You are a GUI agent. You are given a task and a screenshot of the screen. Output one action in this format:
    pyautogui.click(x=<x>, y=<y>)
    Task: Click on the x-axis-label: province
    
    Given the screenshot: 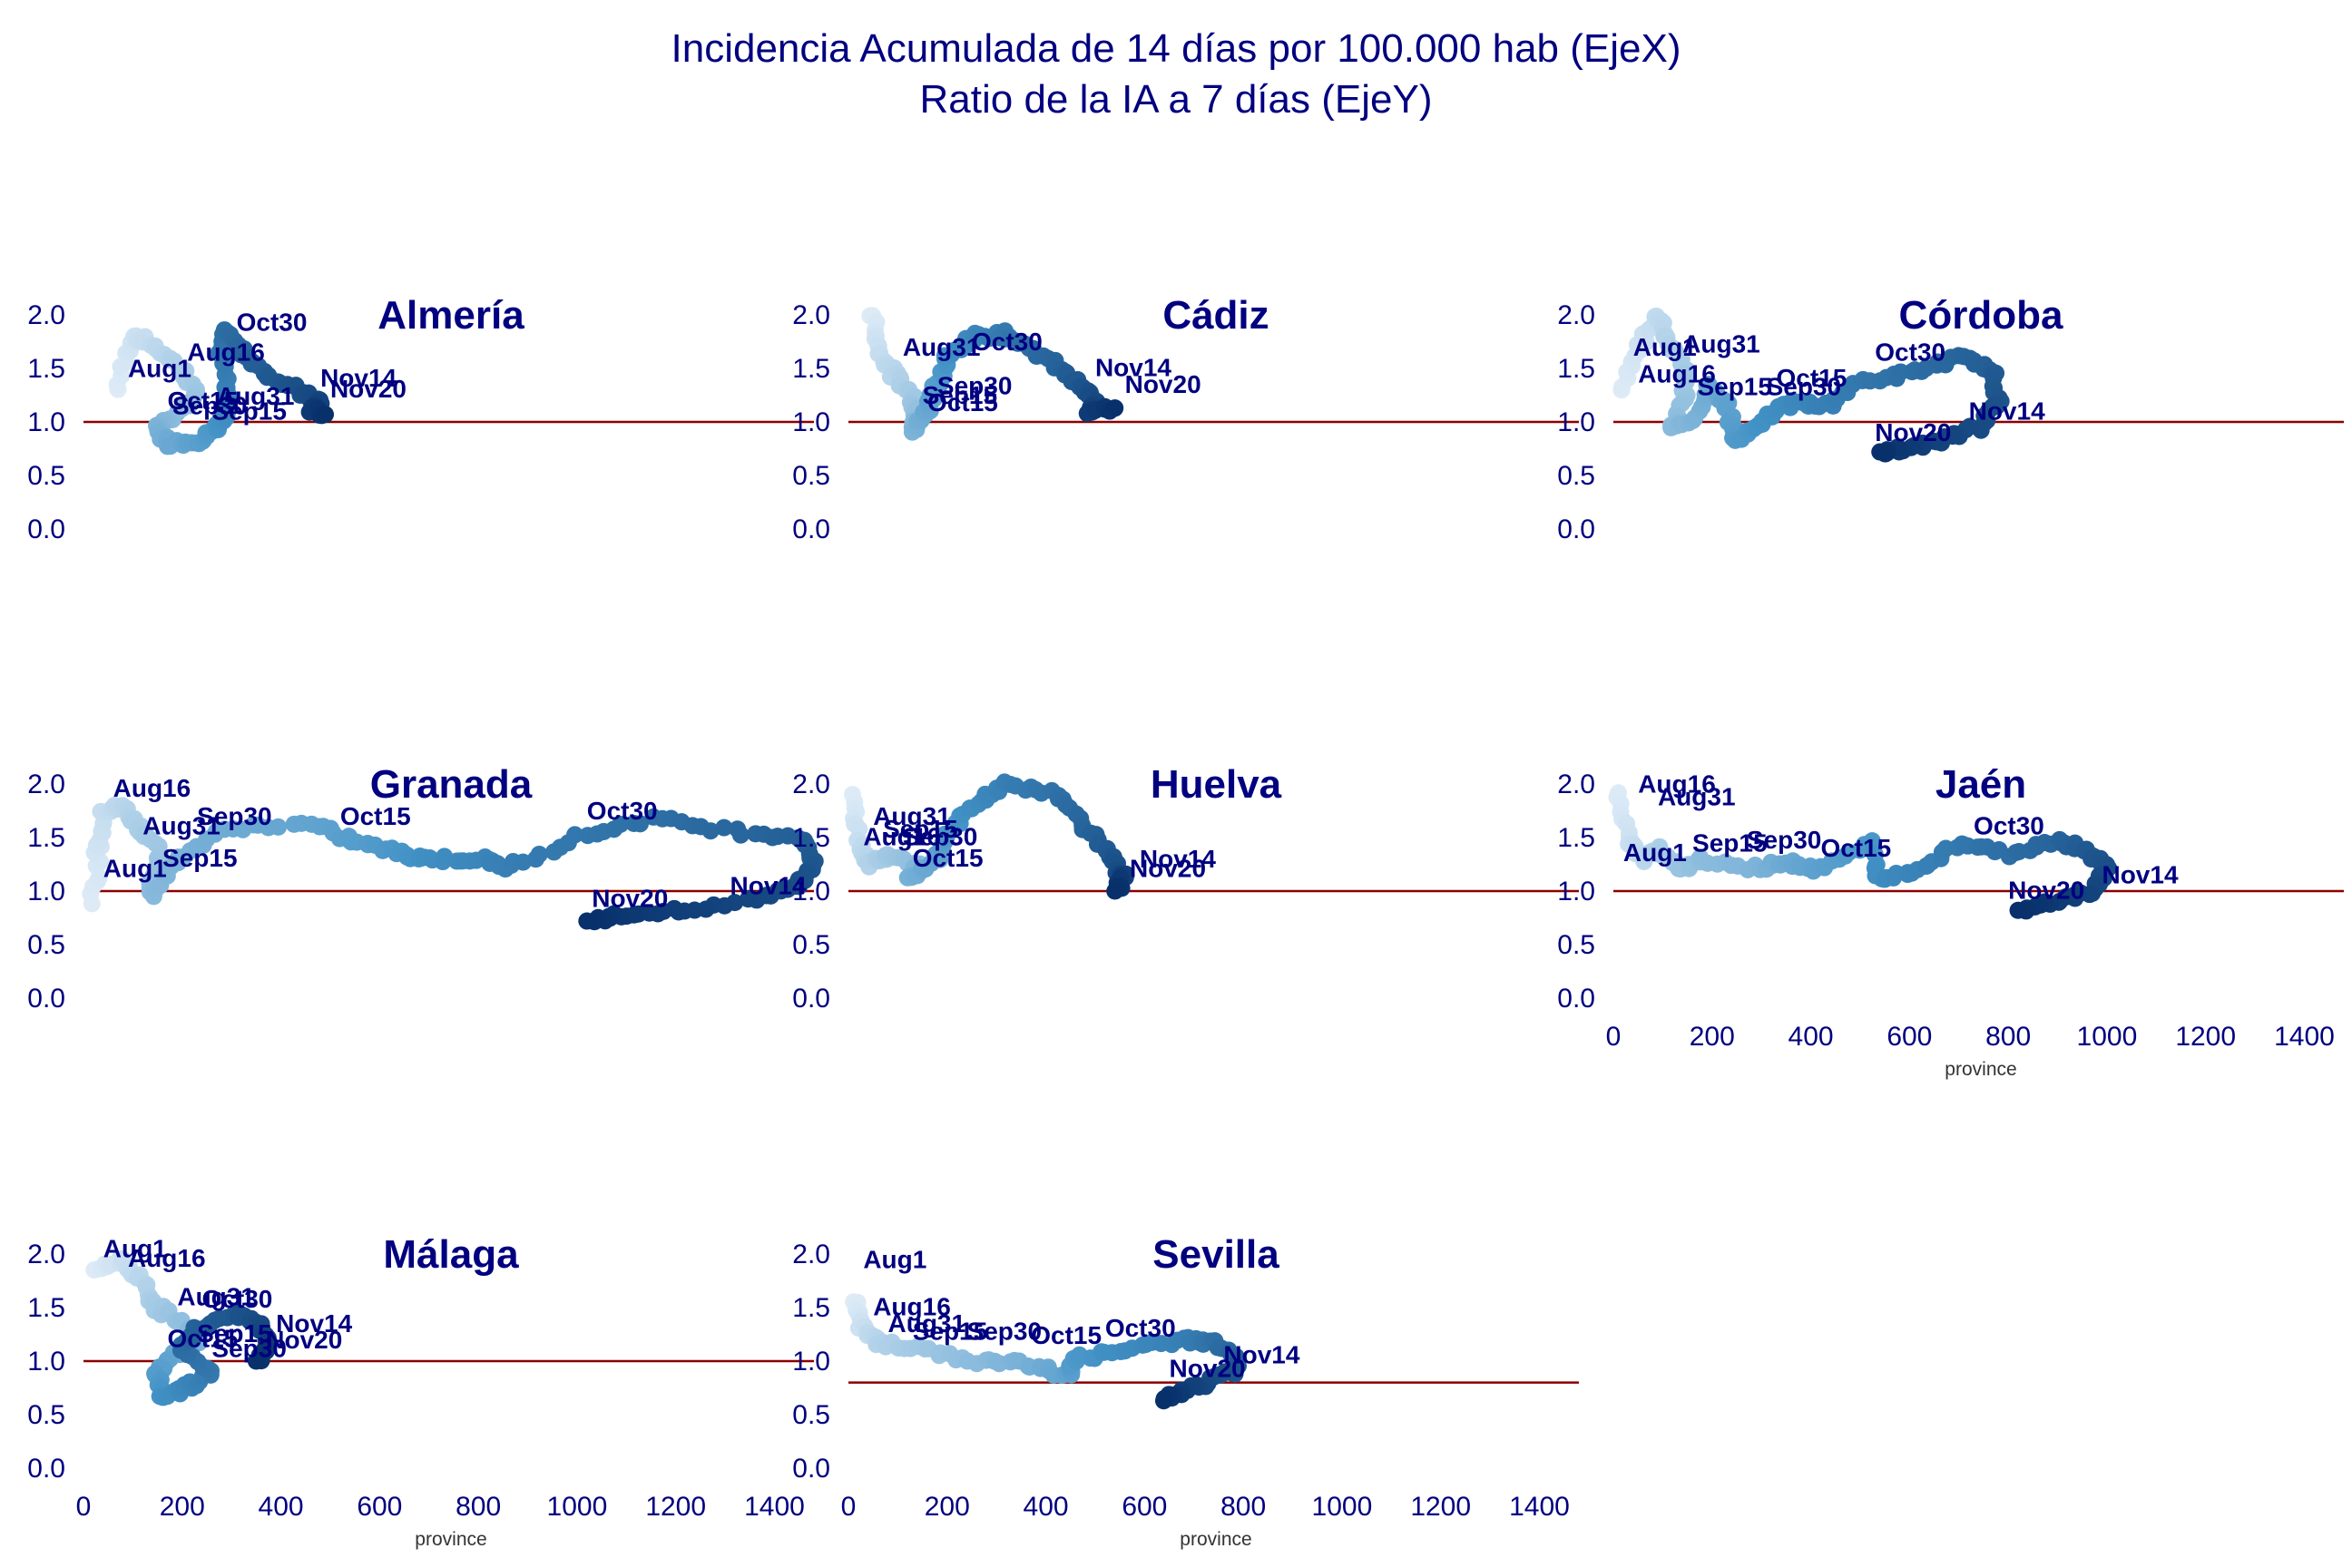 What is the action you would take?
    pyautogui.click(x=450, y=1539)
    